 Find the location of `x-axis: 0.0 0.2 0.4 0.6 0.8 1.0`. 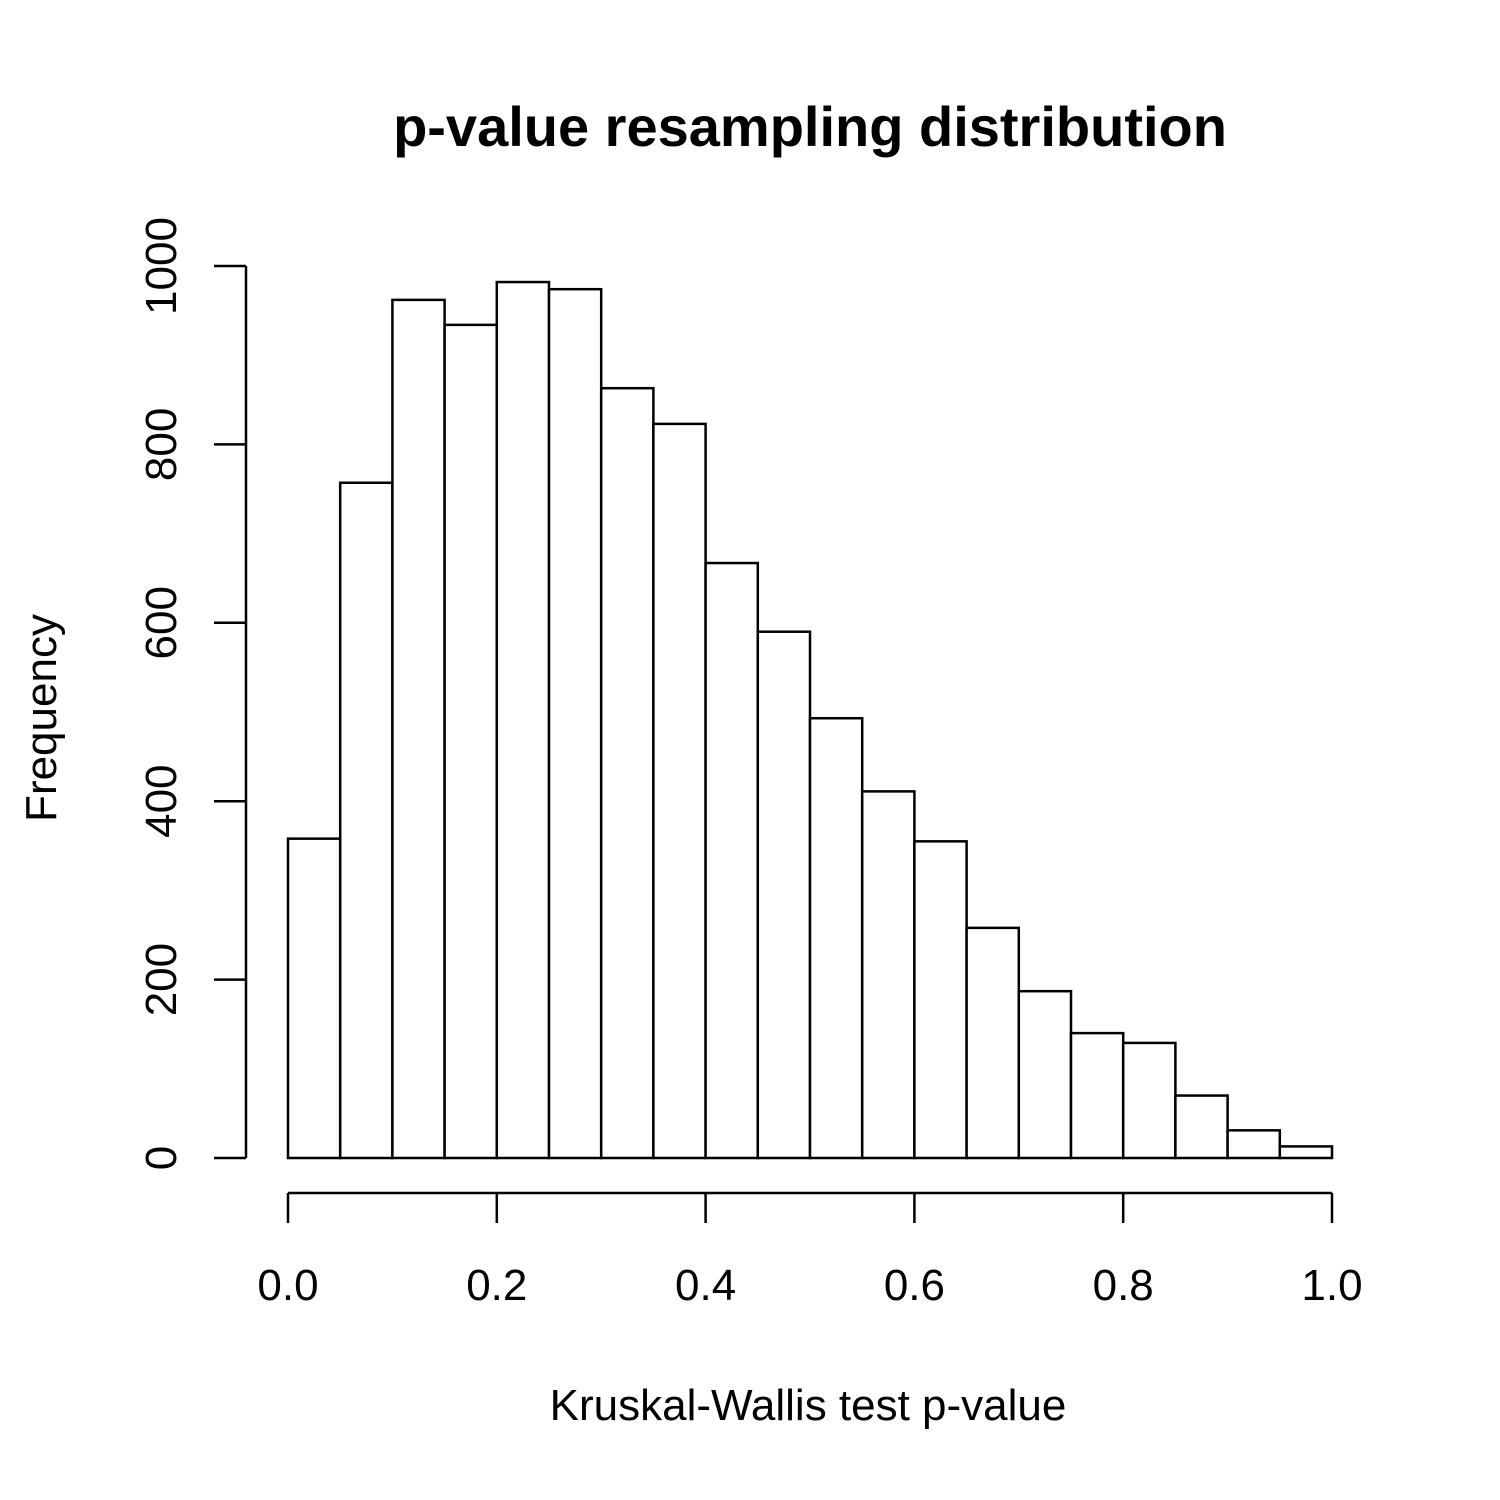

x-axis: 0.0 0.2 0.4 0.6 0.8 1.0 is located at coordinates (810, 1250).